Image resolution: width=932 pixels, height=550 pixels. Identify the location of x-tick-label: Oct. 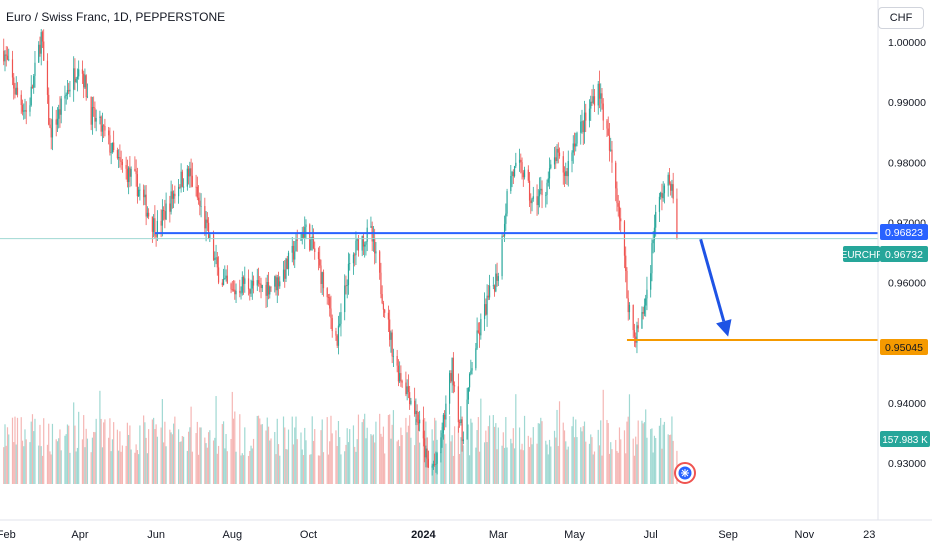
(308, 535).